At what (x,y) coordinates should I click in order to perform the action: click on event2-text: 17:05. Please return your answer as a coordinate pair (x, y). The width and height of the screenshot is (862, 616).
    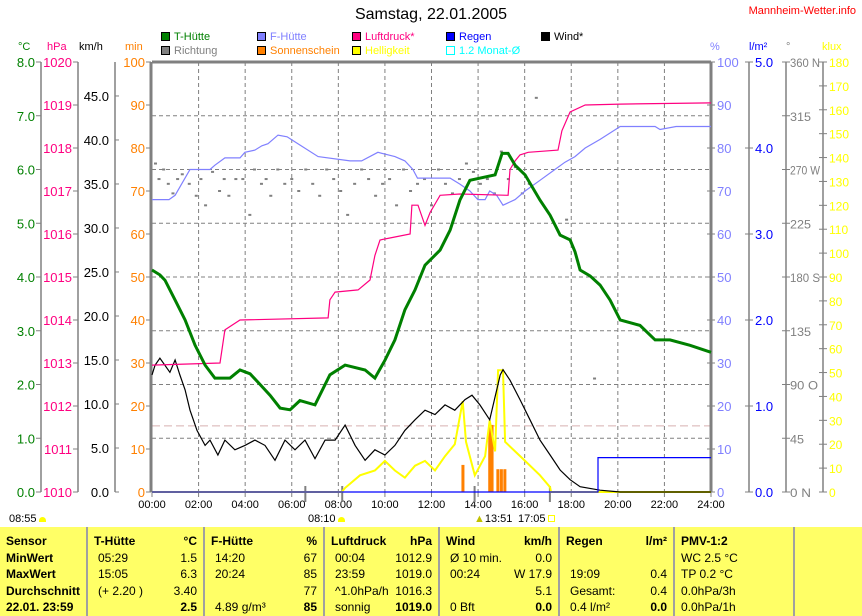
    Looking at the image, I should click on (532, 519).